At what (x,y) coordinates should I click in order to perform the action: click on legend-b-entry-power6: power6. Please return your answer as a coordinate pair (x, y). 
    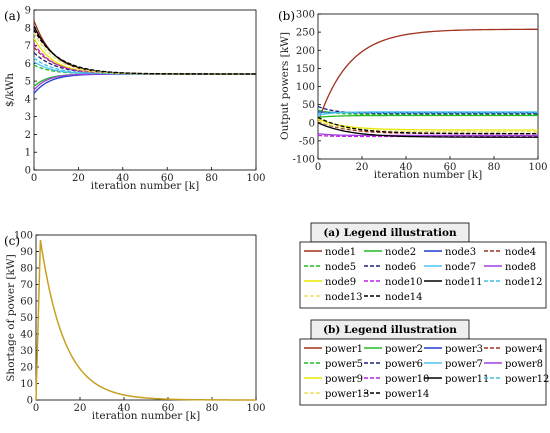
    Looking at the image, I should click on (404, 364).